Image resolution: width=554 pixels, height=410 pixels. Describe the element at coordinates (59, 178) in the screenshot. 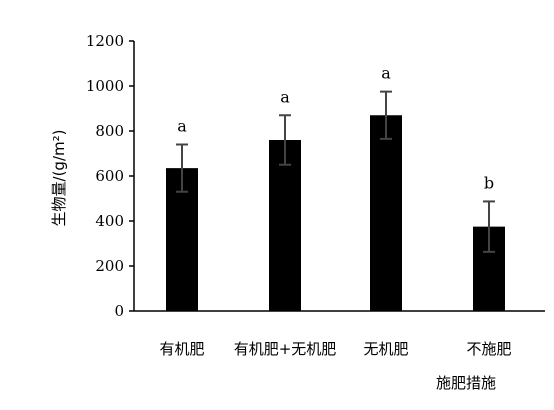

I see `y-axis-title: 生物量/(g/m²)` at that location.